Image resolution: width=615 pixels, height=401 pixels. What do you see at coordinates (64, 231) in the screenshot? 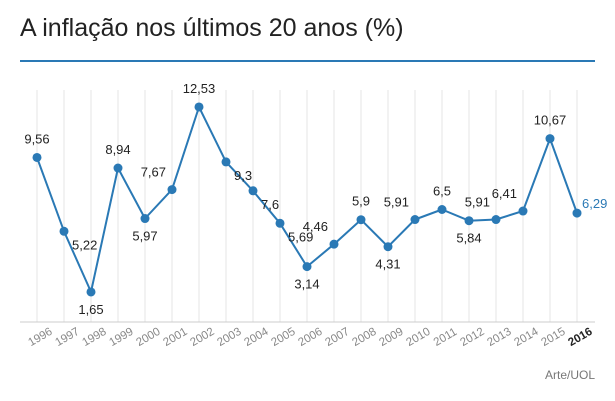
I see `data-point-1997` at bounding box center [64, 231].